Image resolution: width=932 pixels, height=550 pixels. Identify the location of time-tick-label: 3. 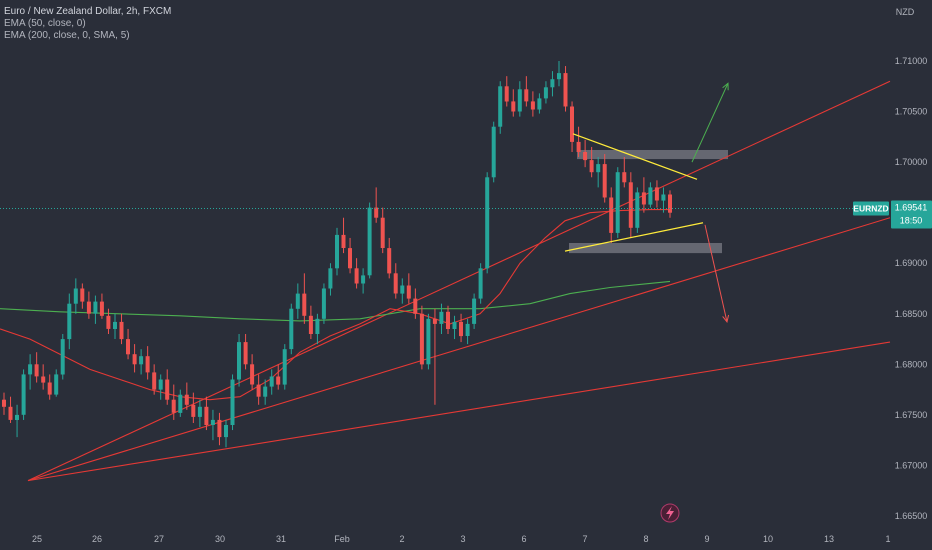
(462, 539).